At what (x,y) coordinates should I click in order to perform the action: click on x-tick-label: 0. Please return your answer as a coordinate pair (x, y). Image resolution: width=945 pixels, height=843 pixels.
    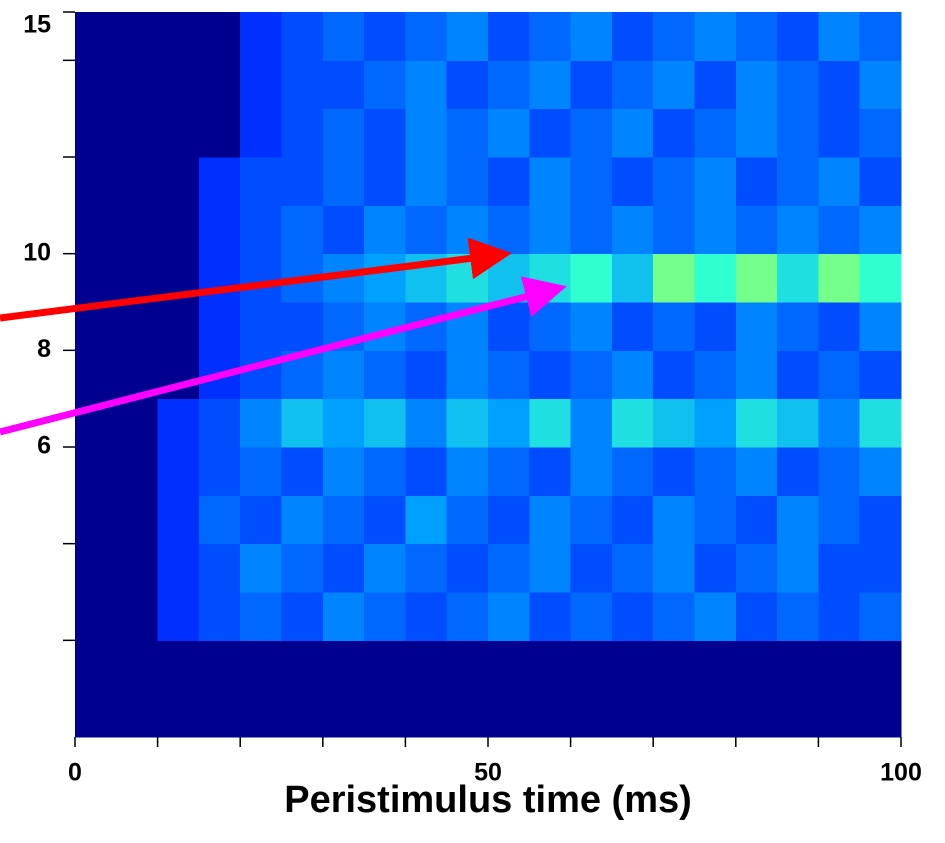
    Looking at the image, I should click on (75, 773).